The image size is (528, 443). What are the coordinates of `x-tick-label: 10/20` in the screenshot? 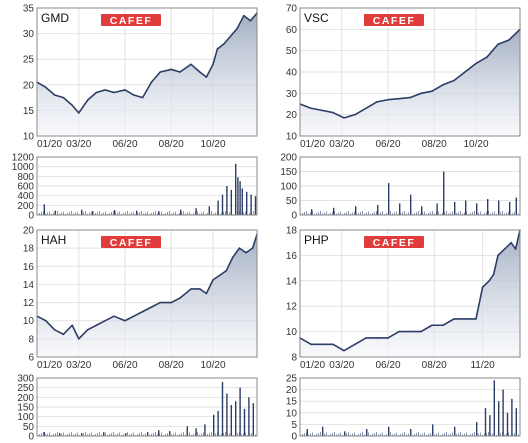 It's located at (212, 144).